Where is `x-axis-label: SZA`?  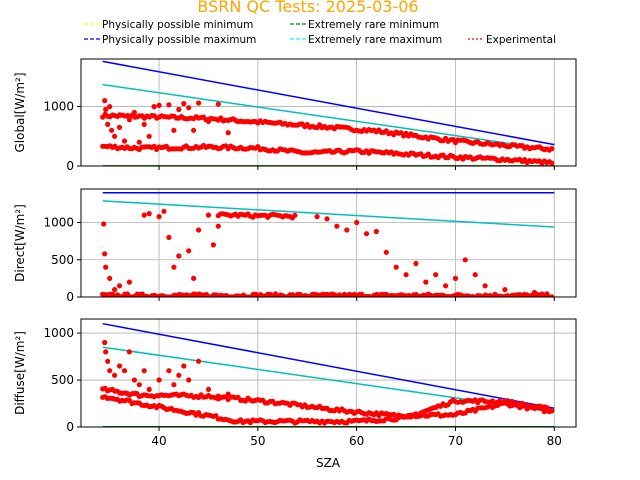 x-axis-label: SZA is located at coordinates (328, 463).